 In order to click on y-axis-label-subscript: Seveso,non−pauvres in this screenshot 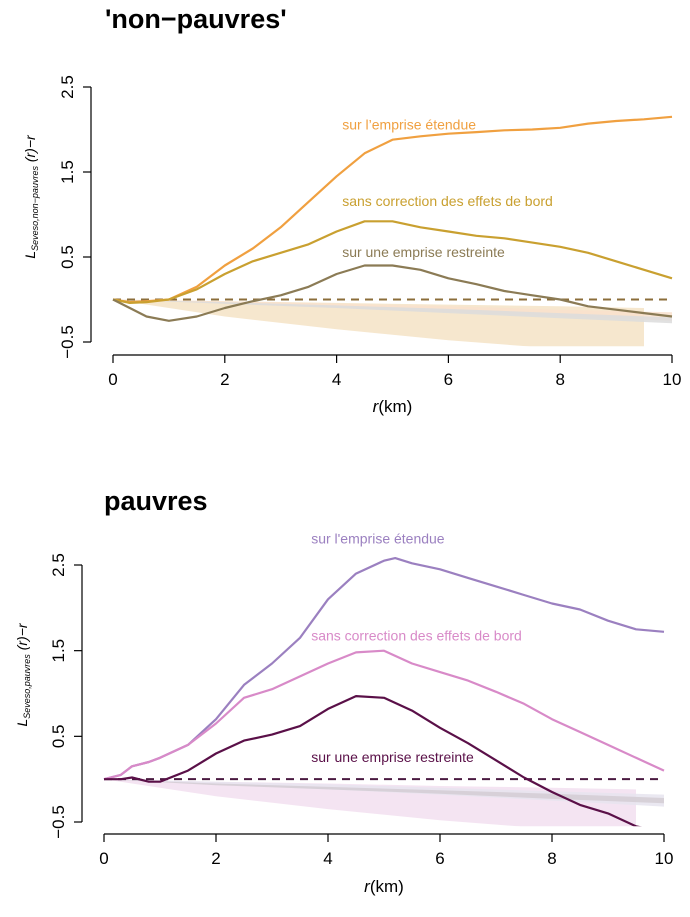, I will do `click(35, 208)`.